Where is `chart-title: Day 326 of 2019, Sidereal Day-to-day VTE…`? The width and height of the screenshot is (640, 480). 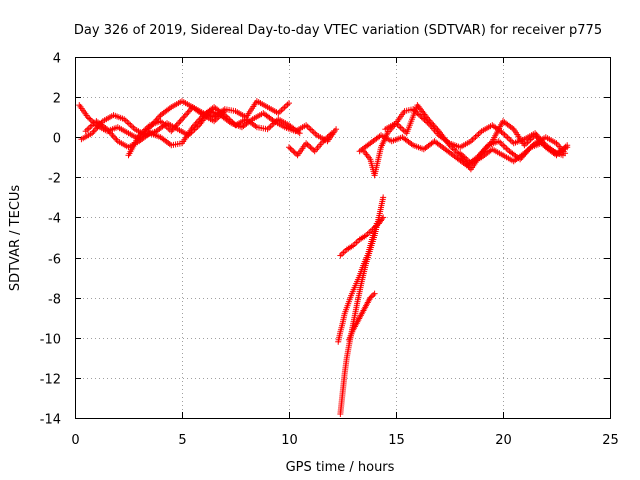
chart-title: Day 326 of 2019, Sidereal Day-to-day VTE… is located at coordinates (338, 30).